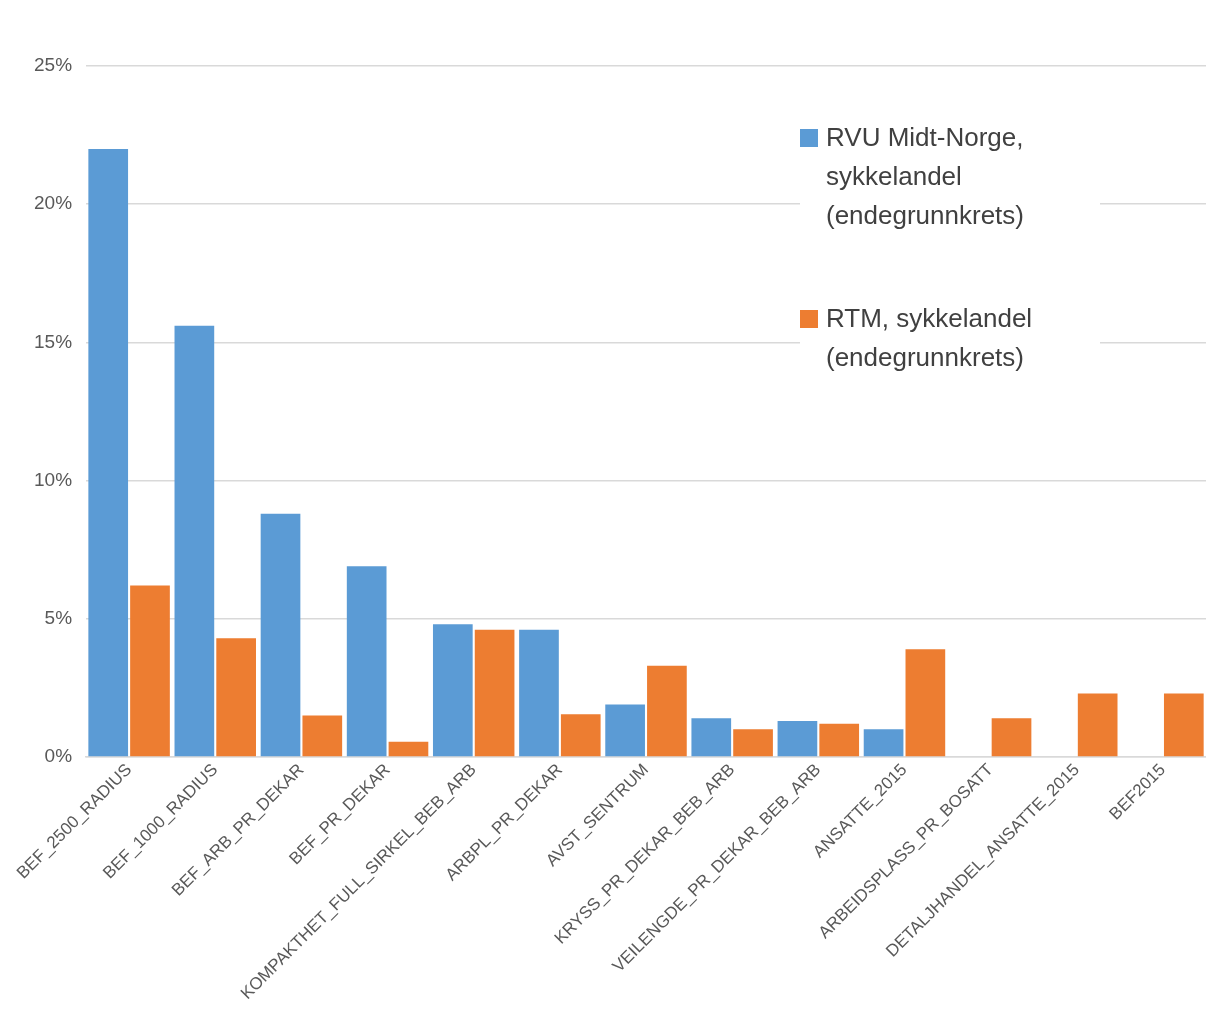 The height and width of the screenshot is (1017, 1206). What do you see at coordinates (53, 65) in the screenshot?
I see `y-tick-label: 25%` at bounding box center [53, 65].